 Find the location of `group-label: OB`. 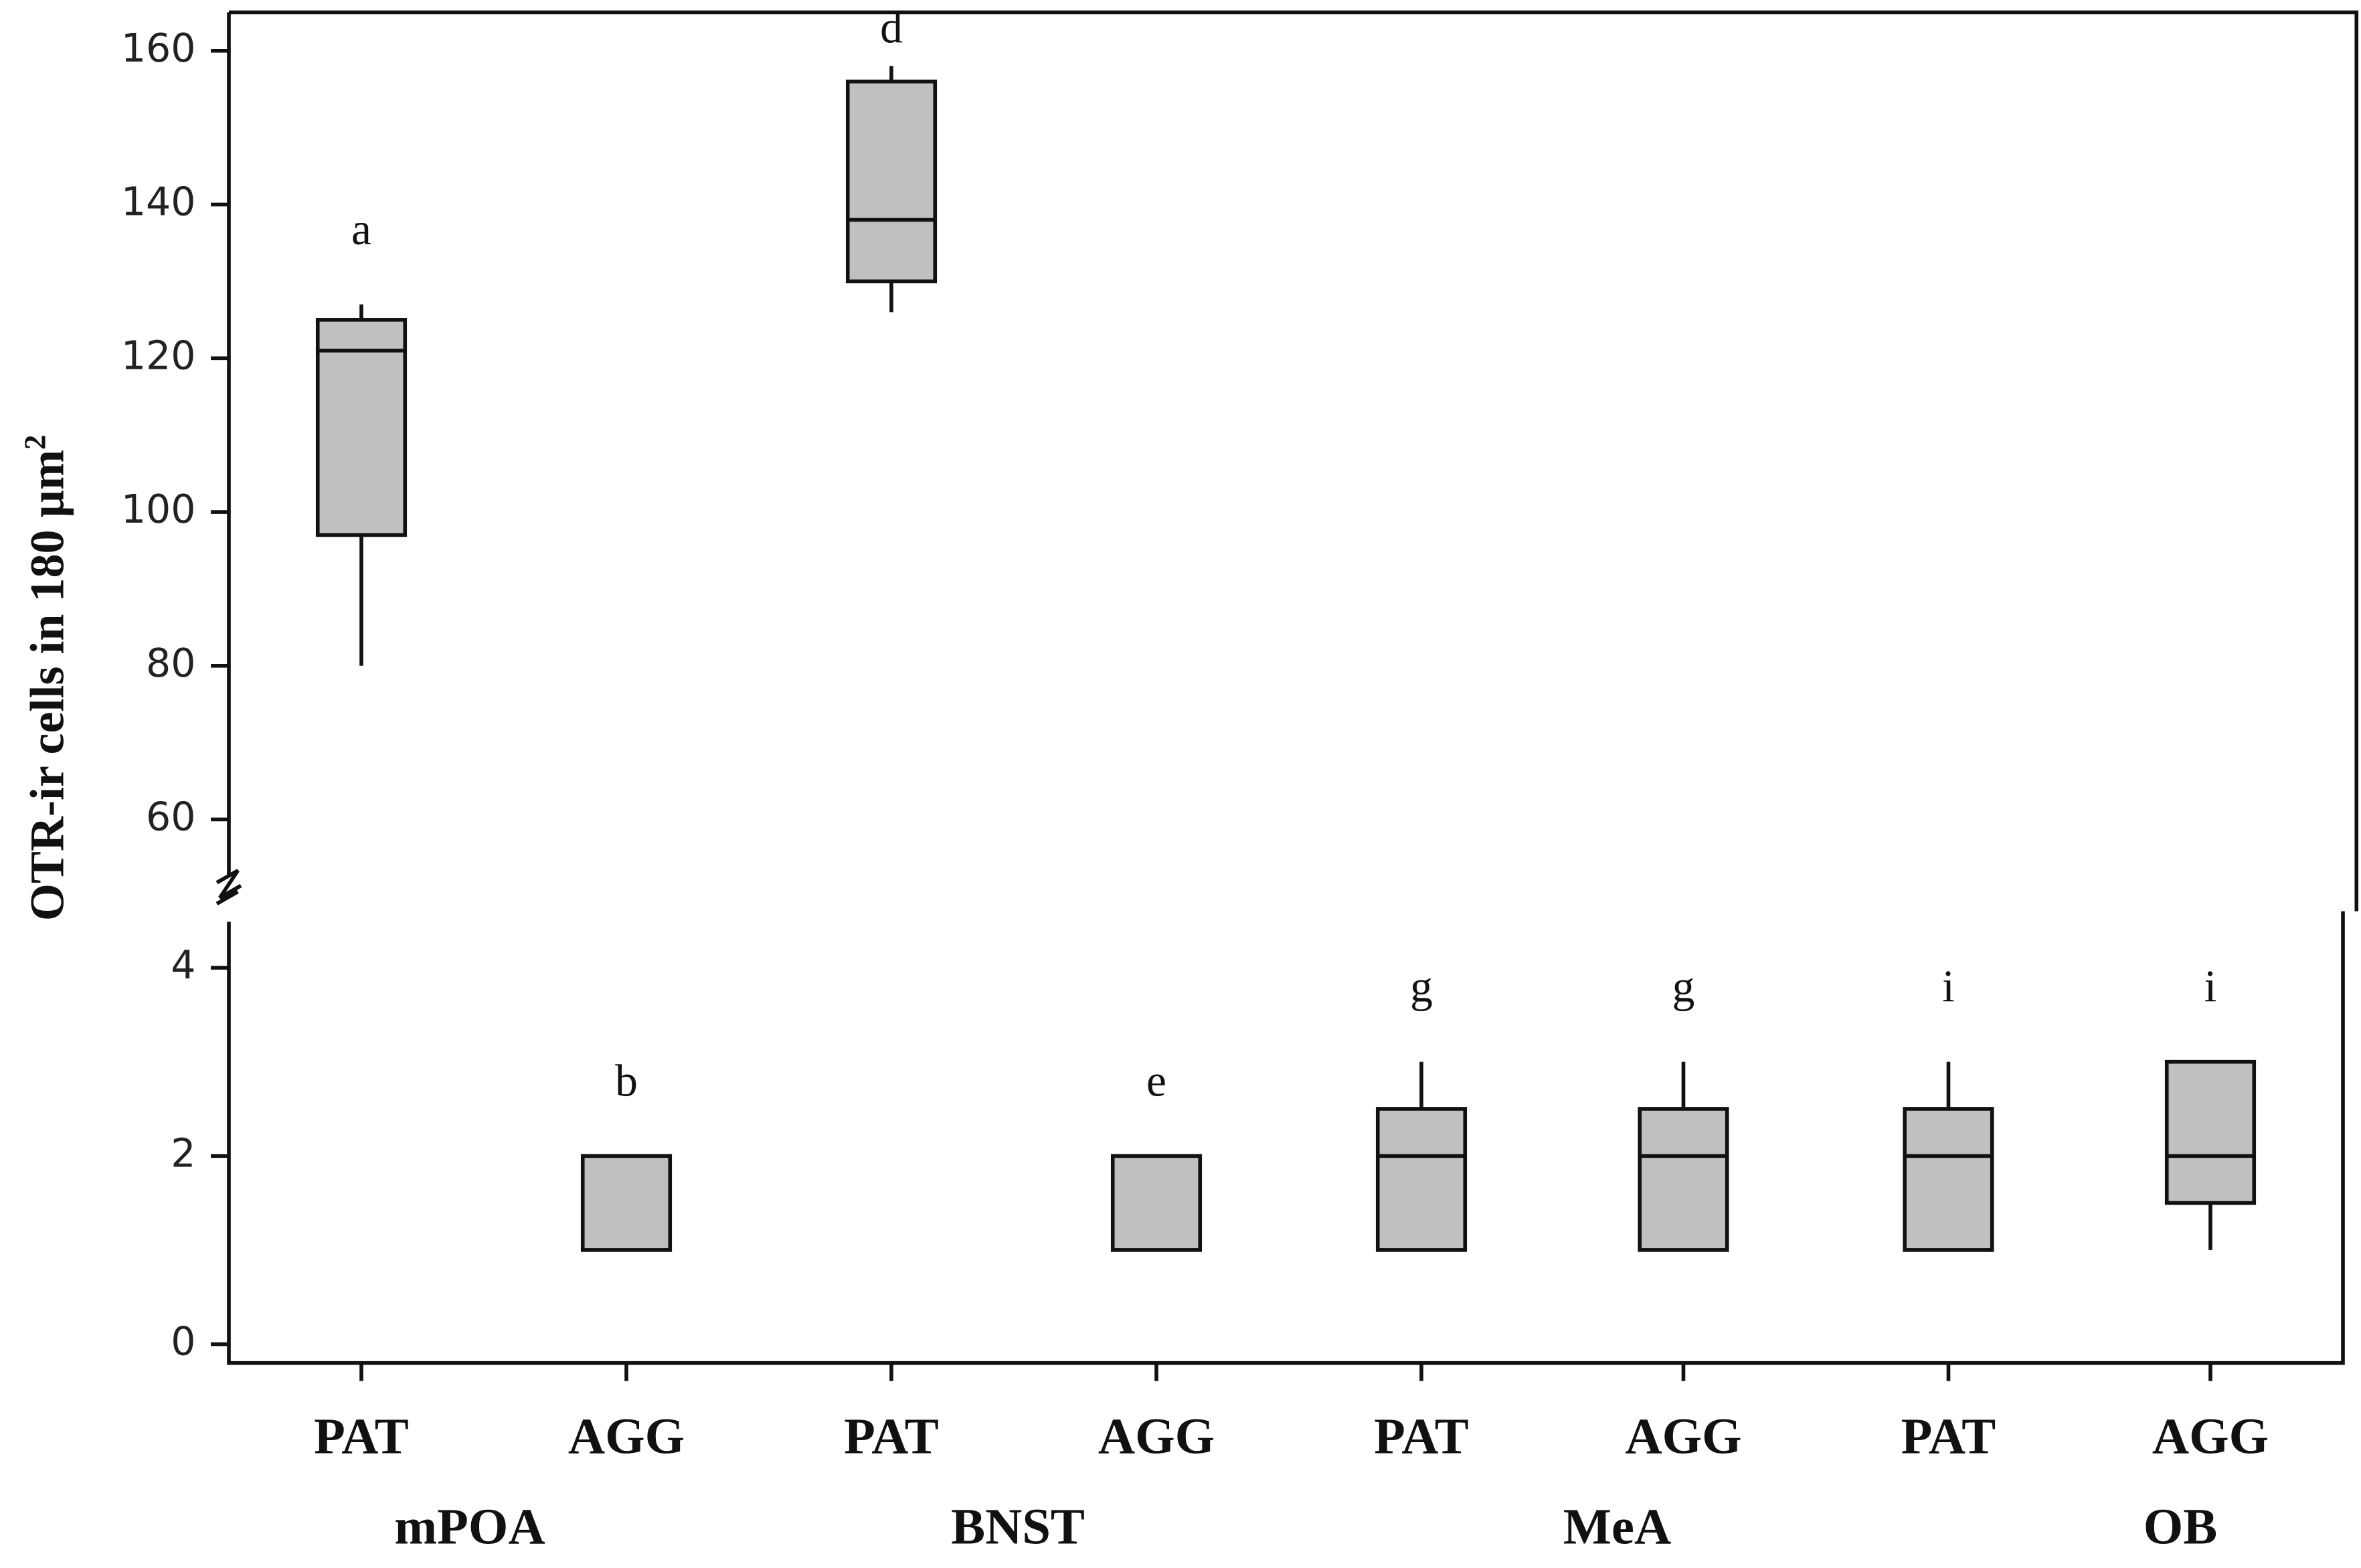

group-label: OB is located at coordinates (2181, 1526).